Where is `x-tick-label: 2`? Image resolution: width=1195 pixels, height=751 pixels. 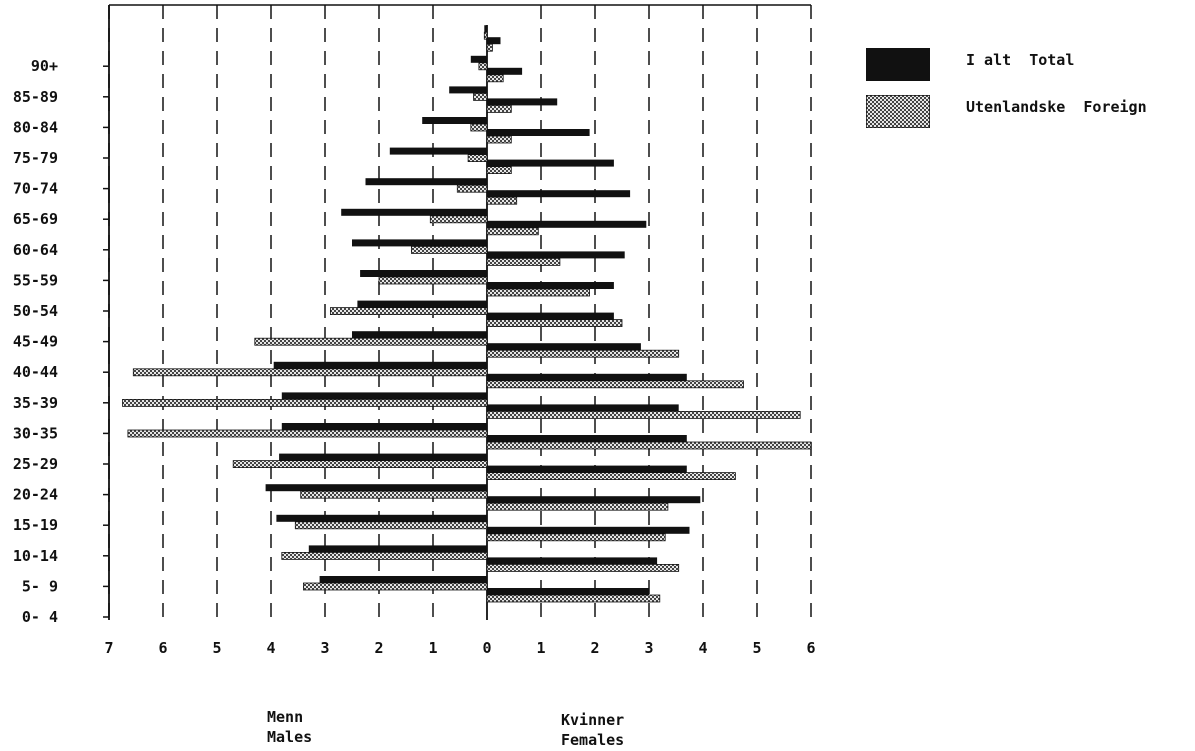 x-tick-label: 2 is located at coordinates (378, 648).